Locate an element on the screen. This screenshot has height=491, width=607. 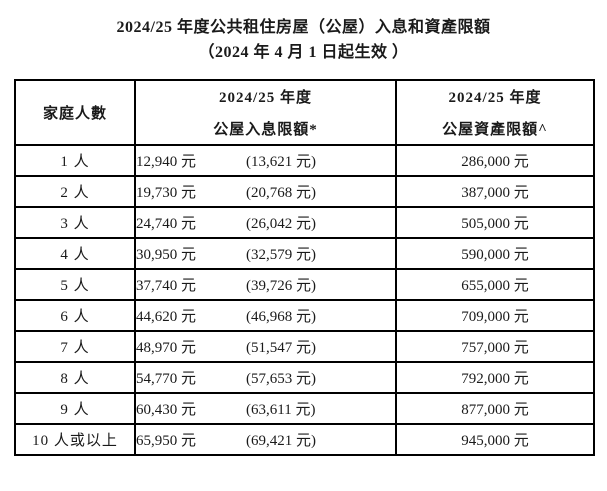
income-limit-cell: 48,970 元 (51,547 元) is located at coordinates (265, 346).